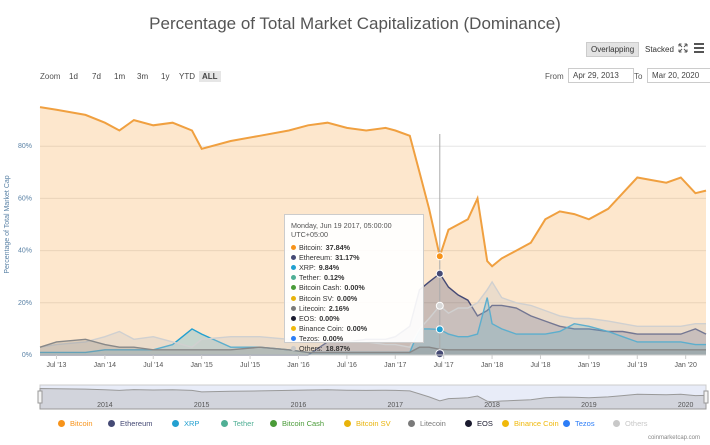  Describe the element at coordinates (337, 349) in the screenshot. I see `tooltip-series-value: 18.87%` at that location.